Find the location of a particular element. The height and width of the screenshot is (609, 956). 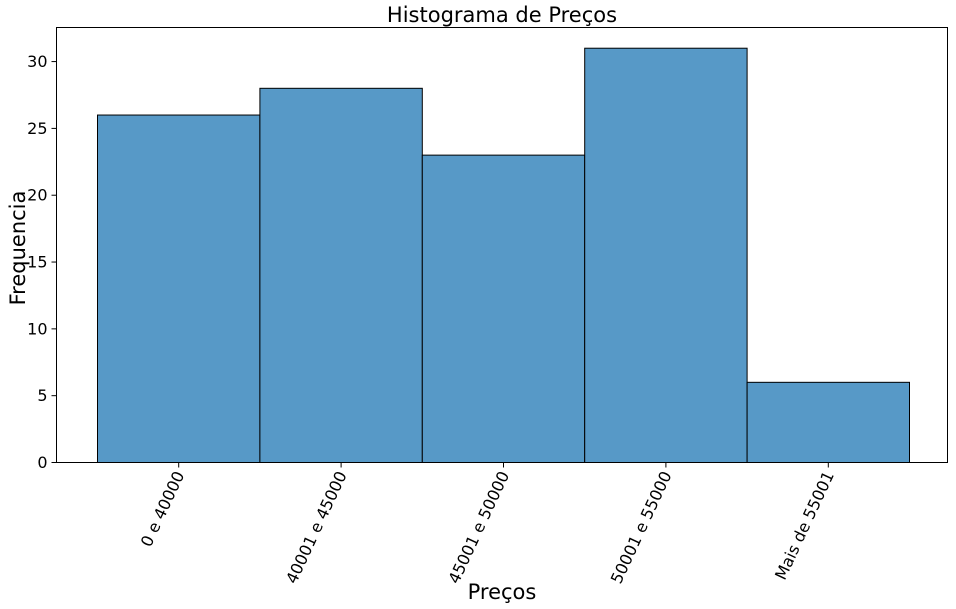

y-tick-label-2: 10 is located at coordinates (37, 328).